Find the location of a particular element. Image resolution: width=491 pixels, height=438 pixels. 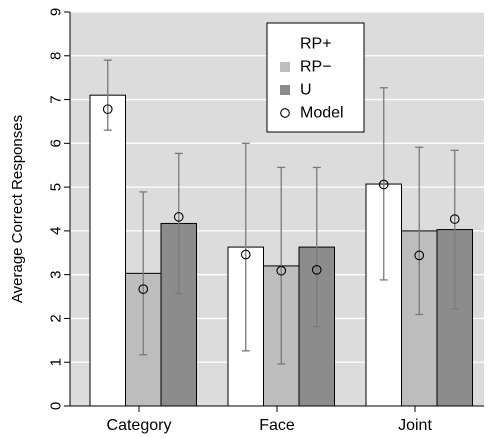

y-tick-label: 4 is located at coordinates (56, 231).